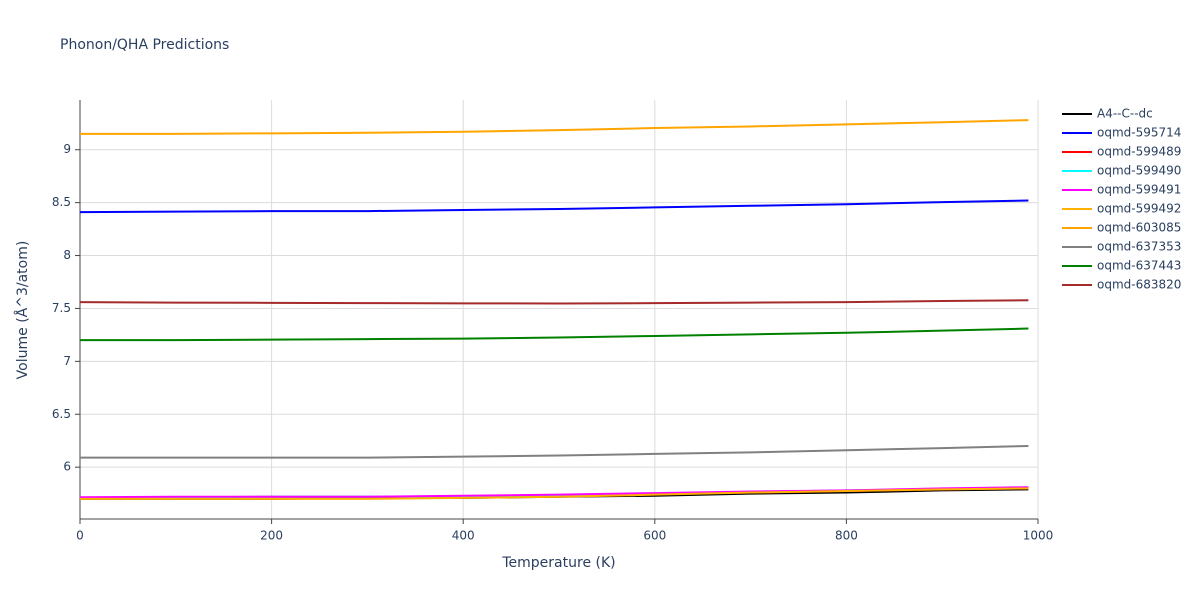  What do you see at coordinates (463, 536) in the screenshot?
I see `x-tick-label: 400` at bounding box center [463, 536].